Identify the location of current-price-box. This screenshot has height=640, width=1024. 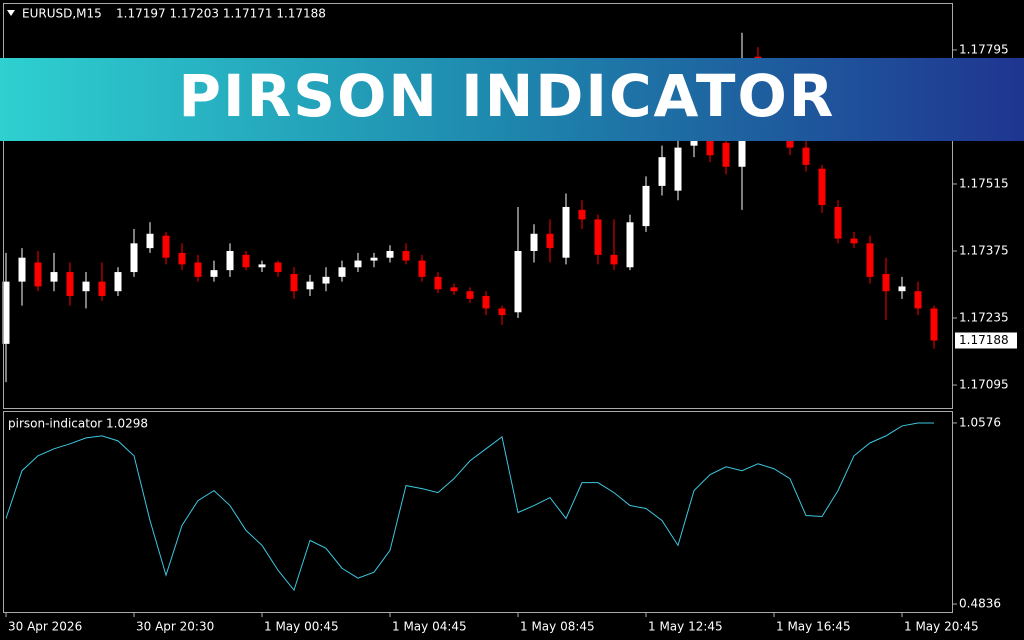
(986, 340).